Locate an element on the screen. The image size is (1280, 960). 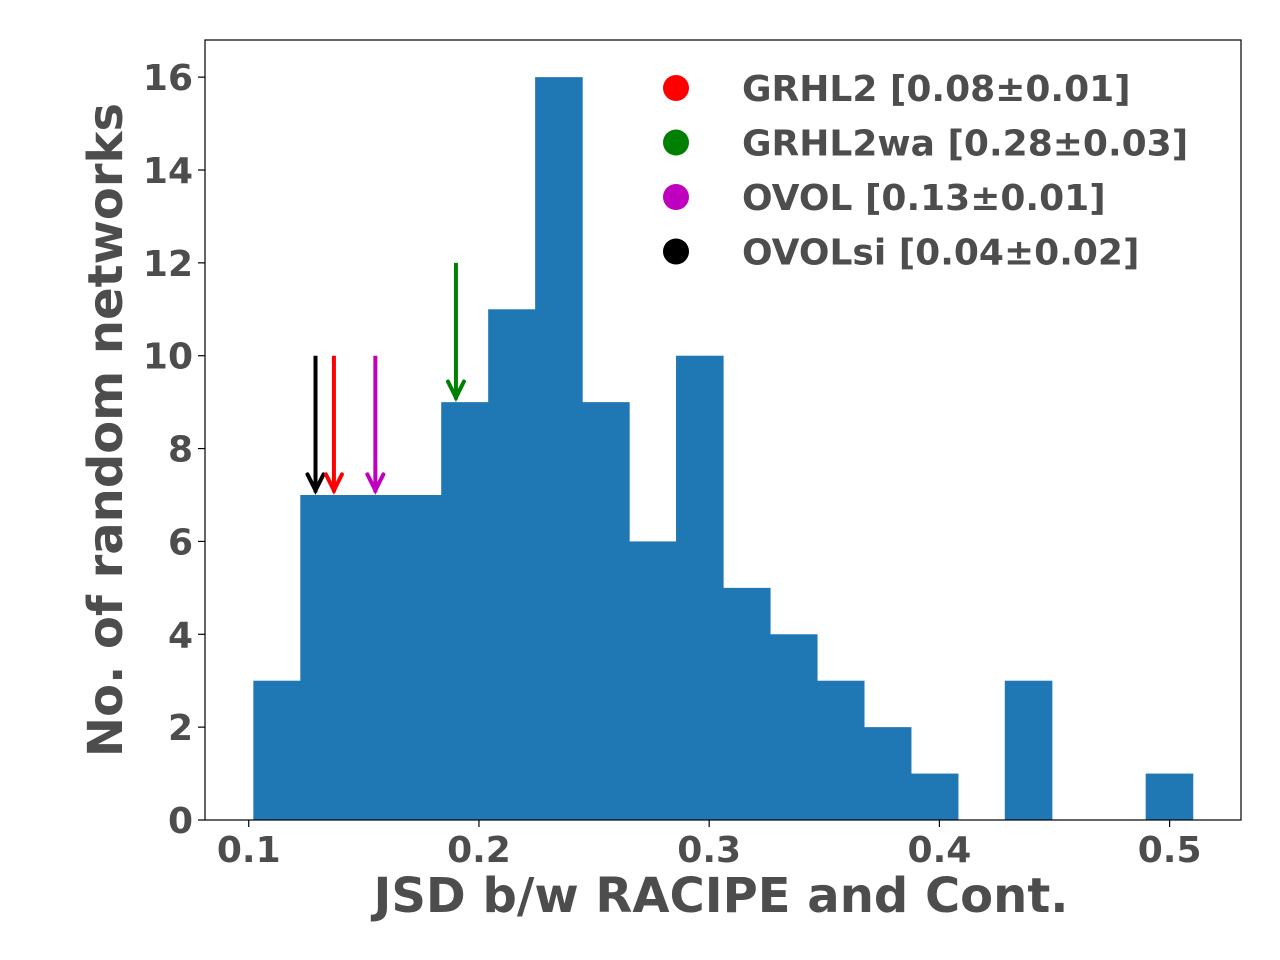
x-axis-ticks: 0.1 0.2 0.3 0.4 0.5 is located at coordinates (709, 845).